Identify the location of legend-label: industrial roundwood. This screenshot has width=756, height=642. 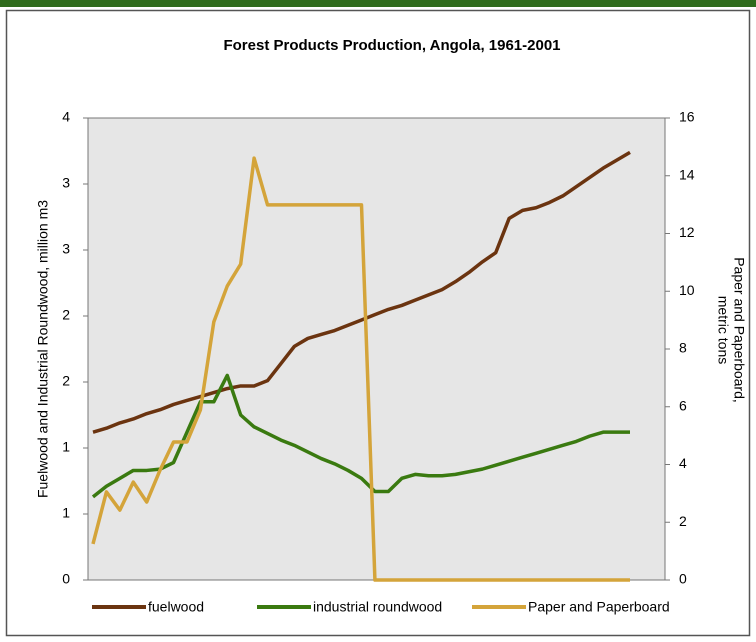
(377, 607).